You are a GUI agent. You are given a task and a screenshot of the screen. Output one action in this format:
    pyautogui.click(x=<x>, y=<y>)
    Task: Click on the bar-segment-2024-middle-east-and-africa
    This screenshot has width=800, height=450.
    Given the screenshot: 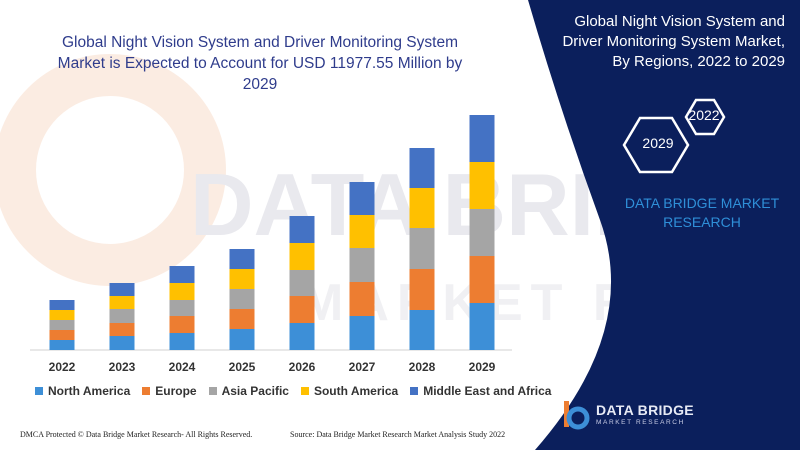 What is the action you would take?
    pyautogui.click(x=182, y=274)
    